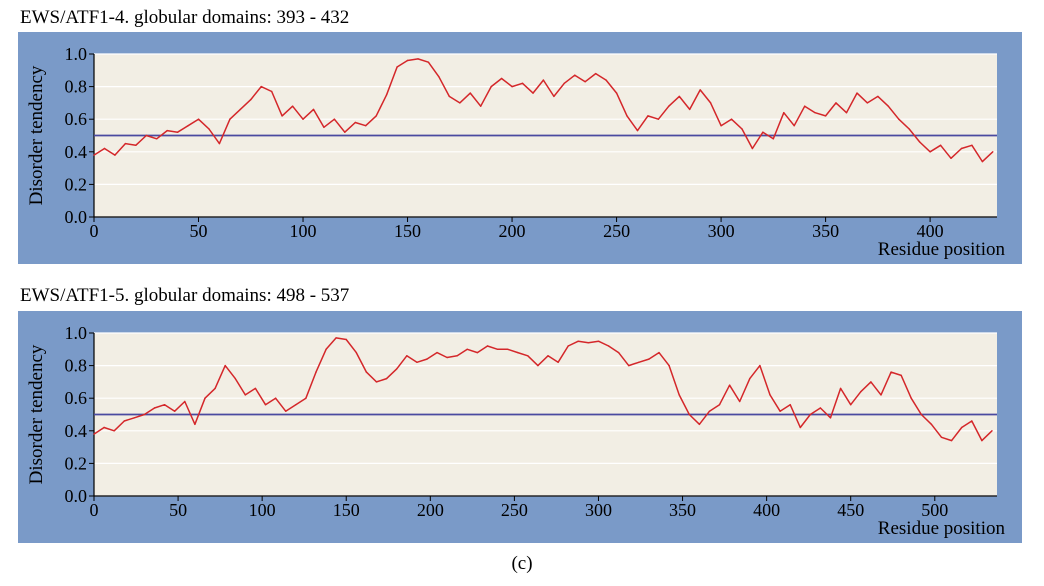 The height and width of the screenshot is (586, 1044). I want to click on x-tick-label: 350, so click(682, 510).